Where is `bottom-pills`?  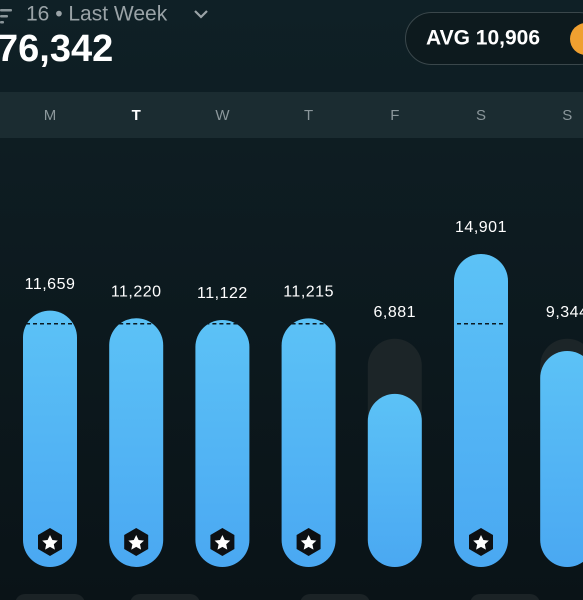 bottom-pills is located at coordinates (277, 597).